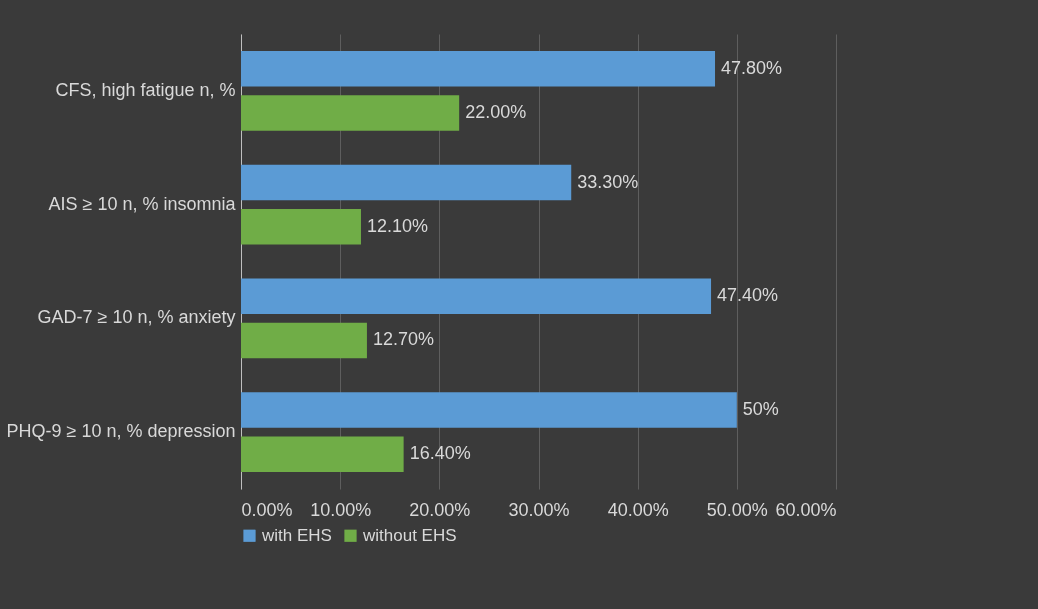 The height and width of the screenshot is (609, 1038). I want to click on data-label: 47.40%, so click(748, 295).